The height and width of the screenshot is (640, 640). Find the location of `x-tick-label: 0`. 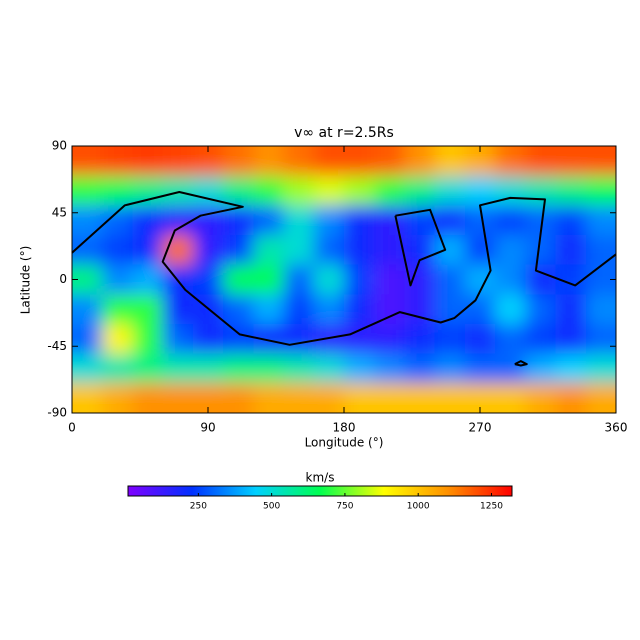

x-tick-label: 0 is located at coordinates (72, 428).